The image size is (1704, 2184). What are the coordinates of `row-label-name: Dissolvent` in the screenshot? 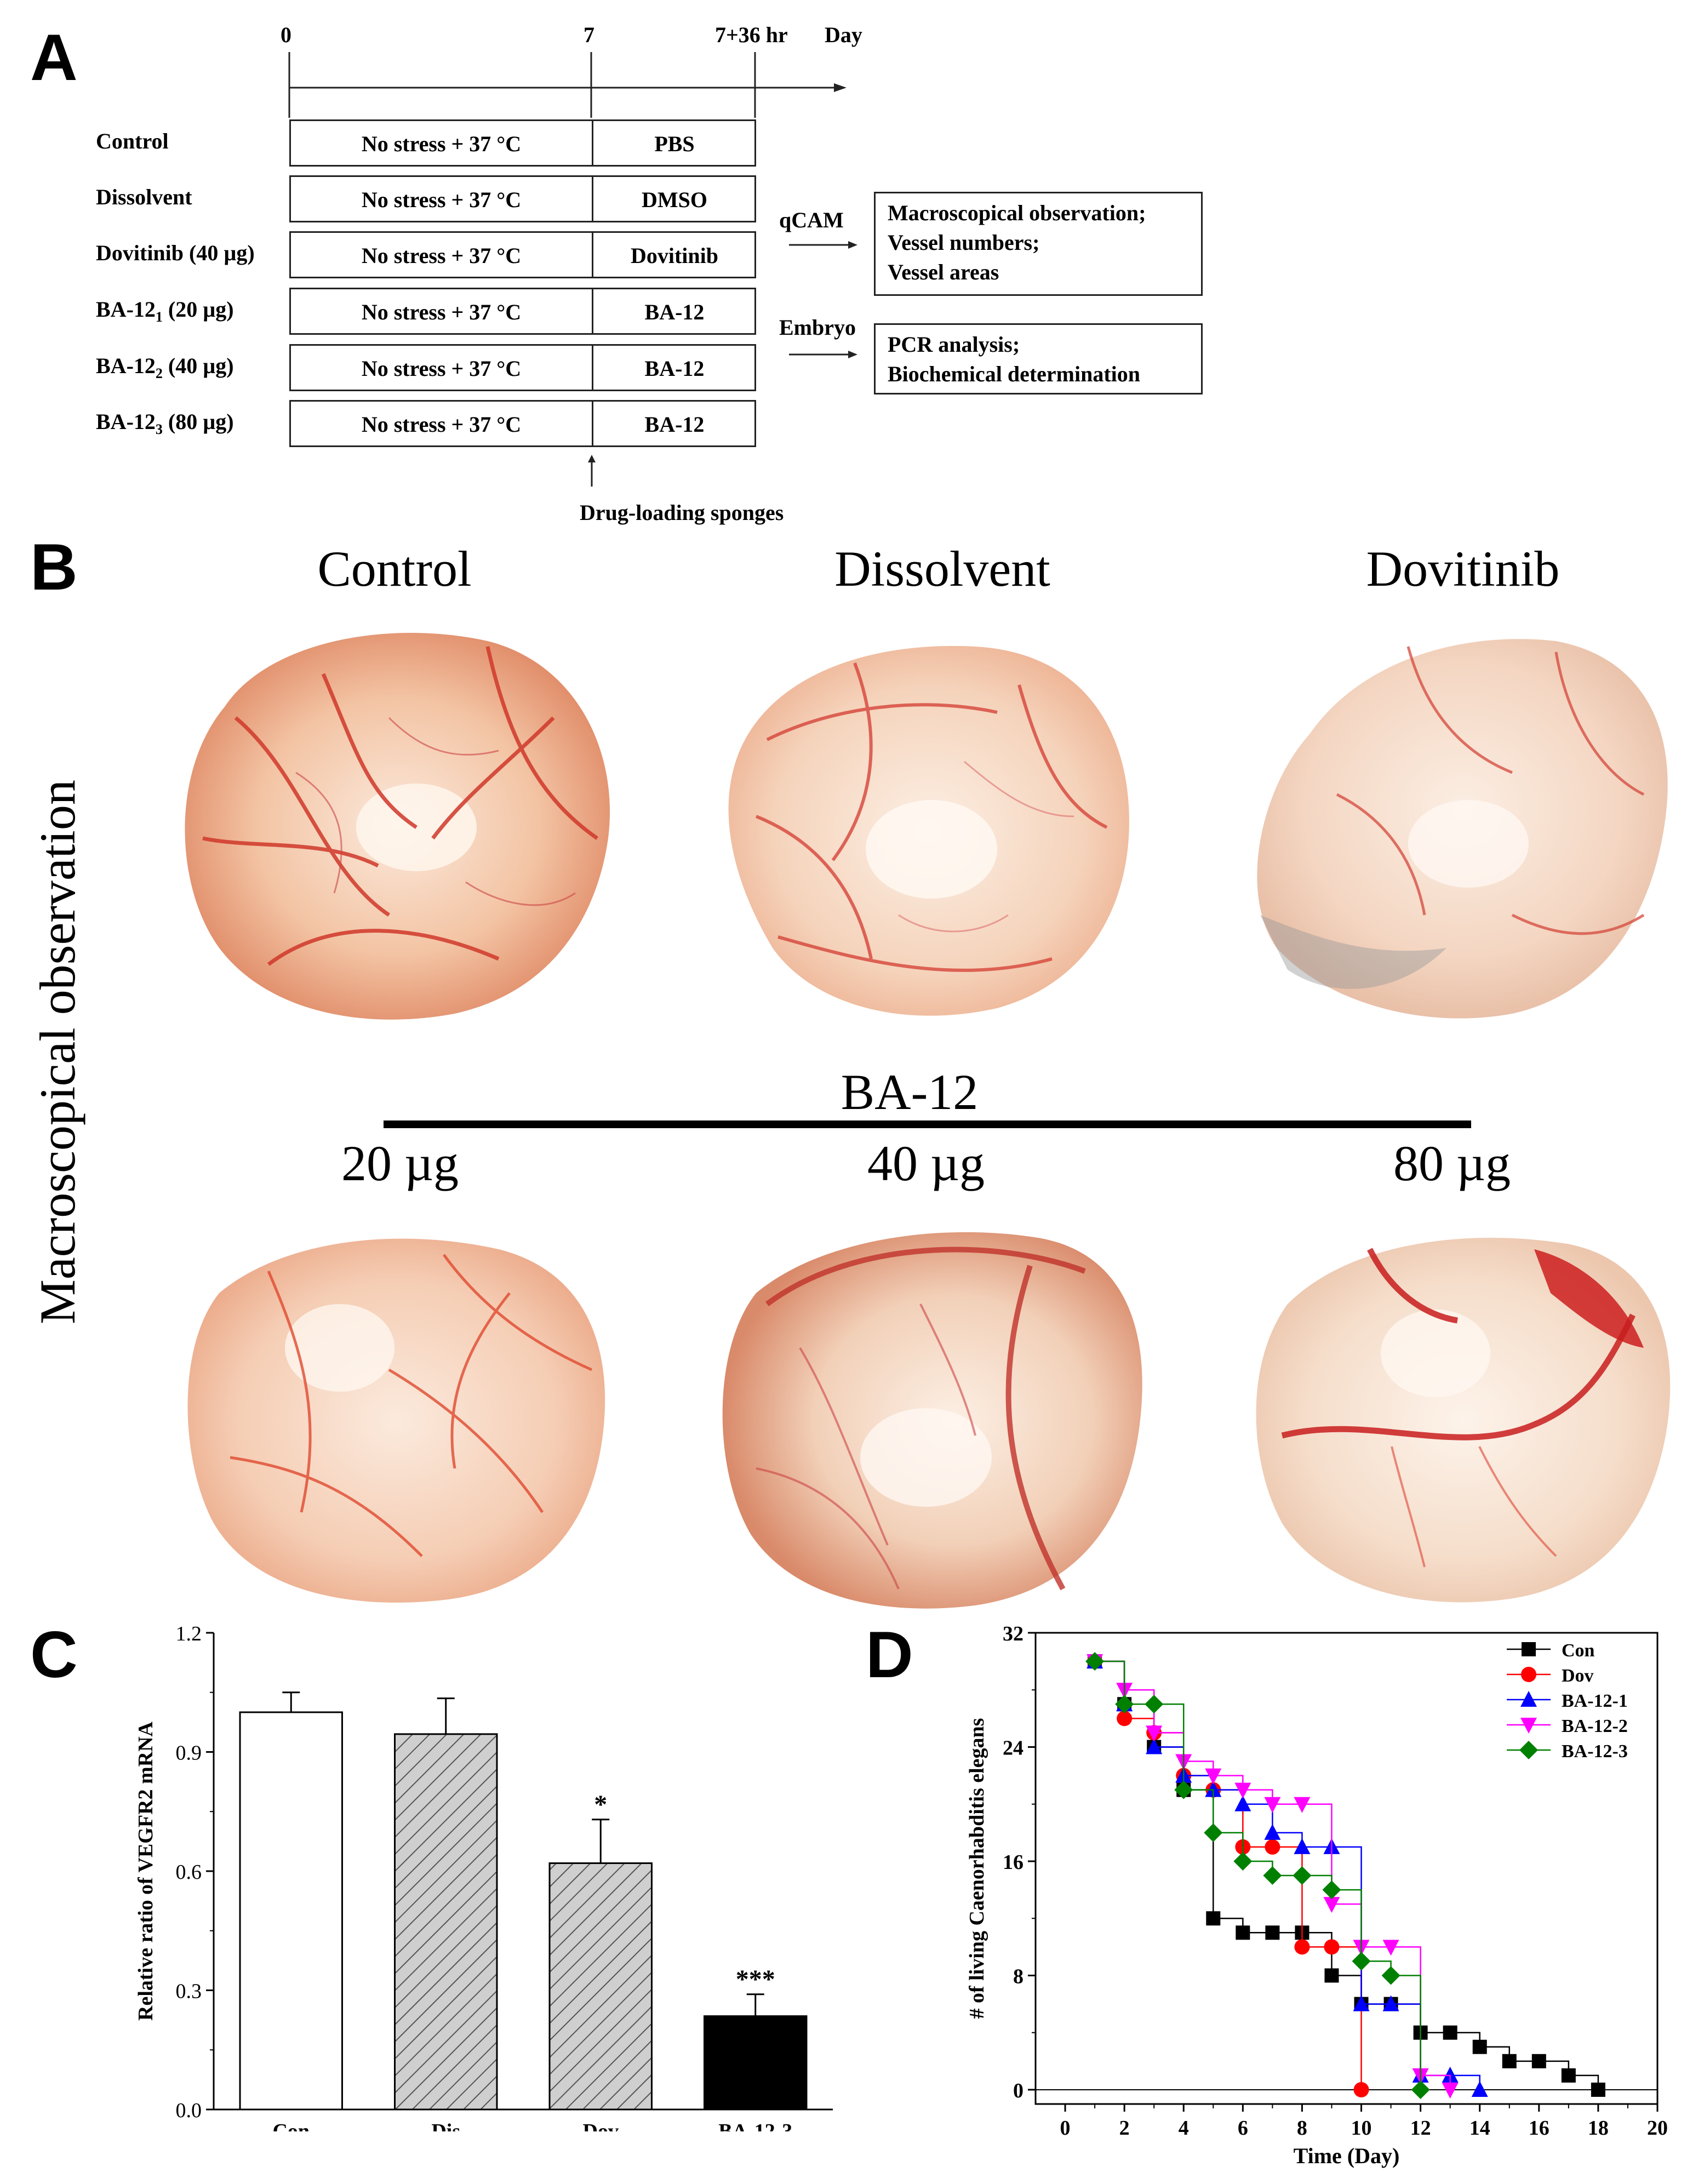 It's located at (144, 197).